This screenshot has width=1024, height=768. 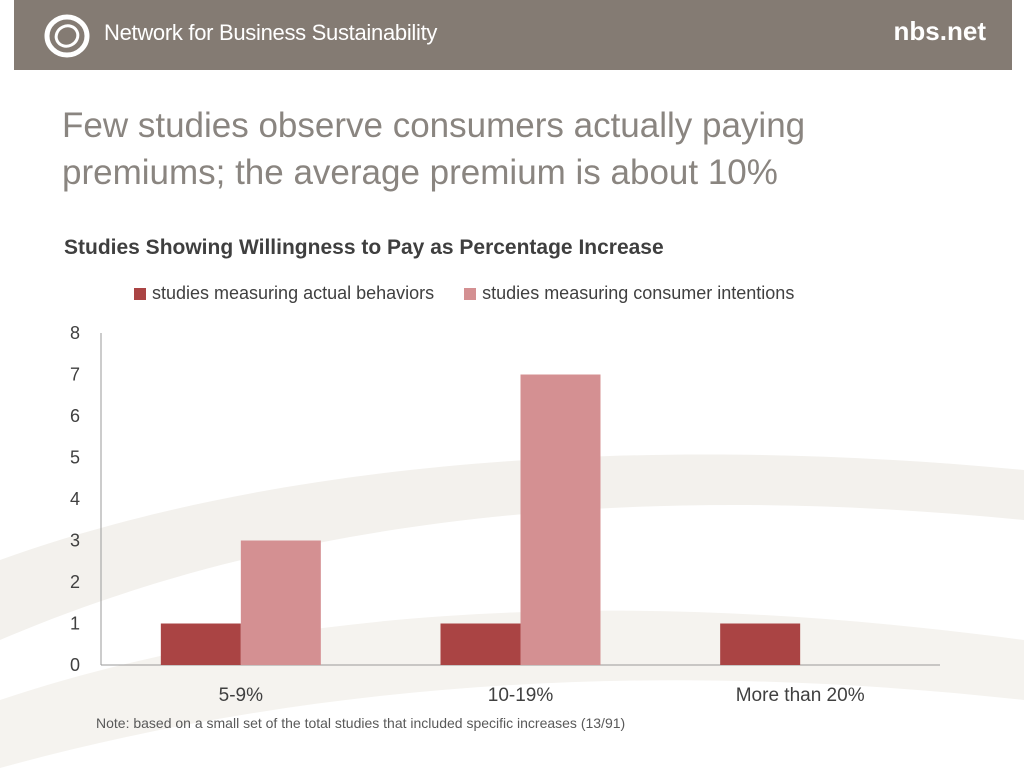 I want to click on legend-label-consumer-intentions: studies measuring consumer intentions, so click(x=638, y=293).